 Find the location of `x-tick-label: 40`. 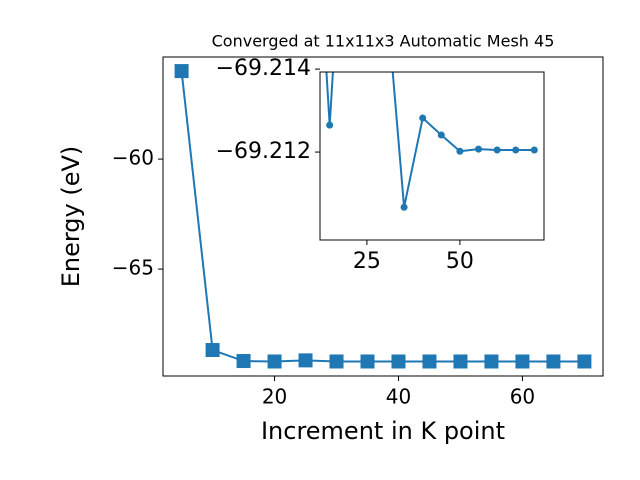

x-tick-label: 40 is located at coordinates (398, 397).